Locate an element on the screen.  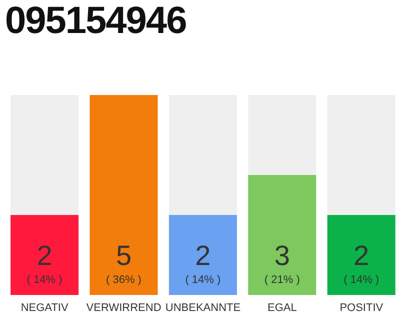
x-tick-label: VERWIRREND is located at coordinates (124, 308).